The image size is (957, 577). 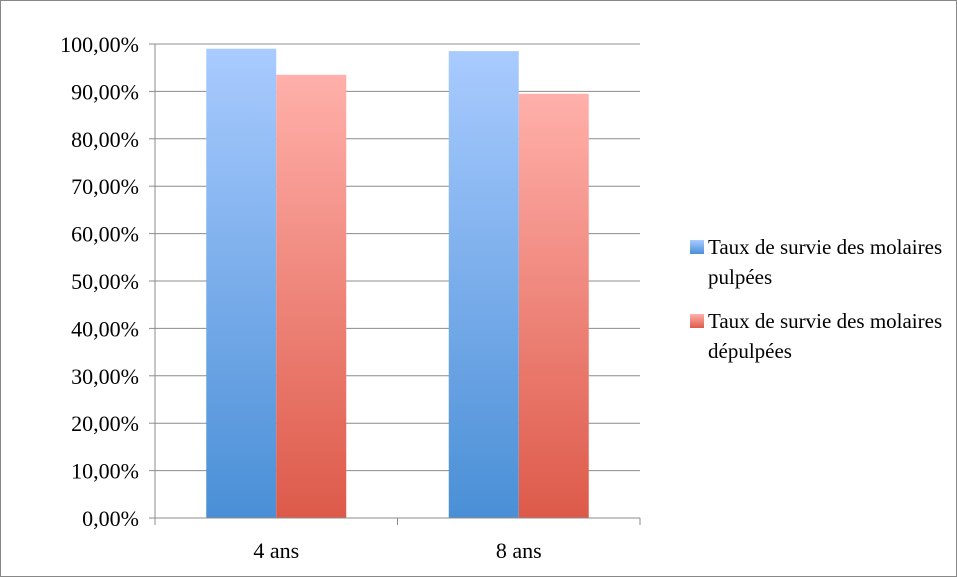 I want to click on x-tick-label: 8 ans, so click(x=519, y=550).